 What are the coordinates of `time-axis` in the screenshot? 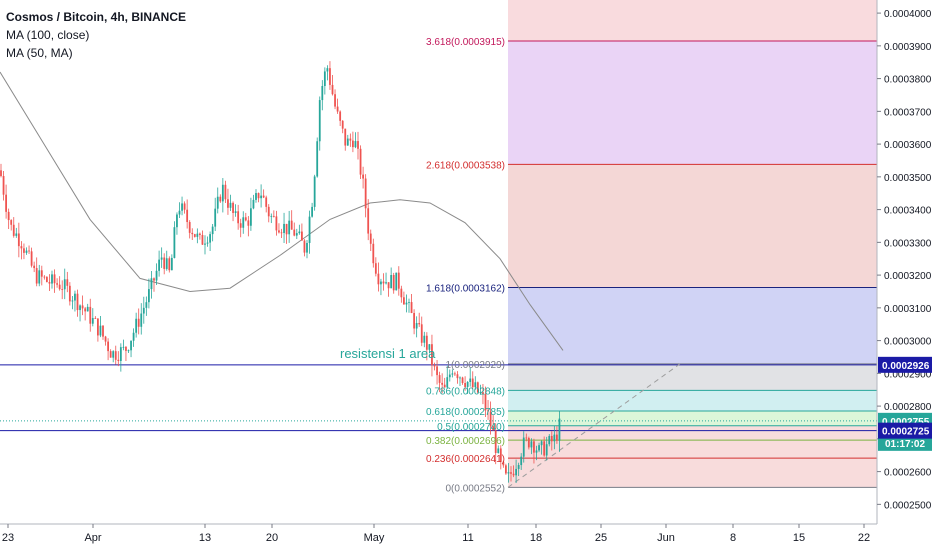 It's located at (466, 537).